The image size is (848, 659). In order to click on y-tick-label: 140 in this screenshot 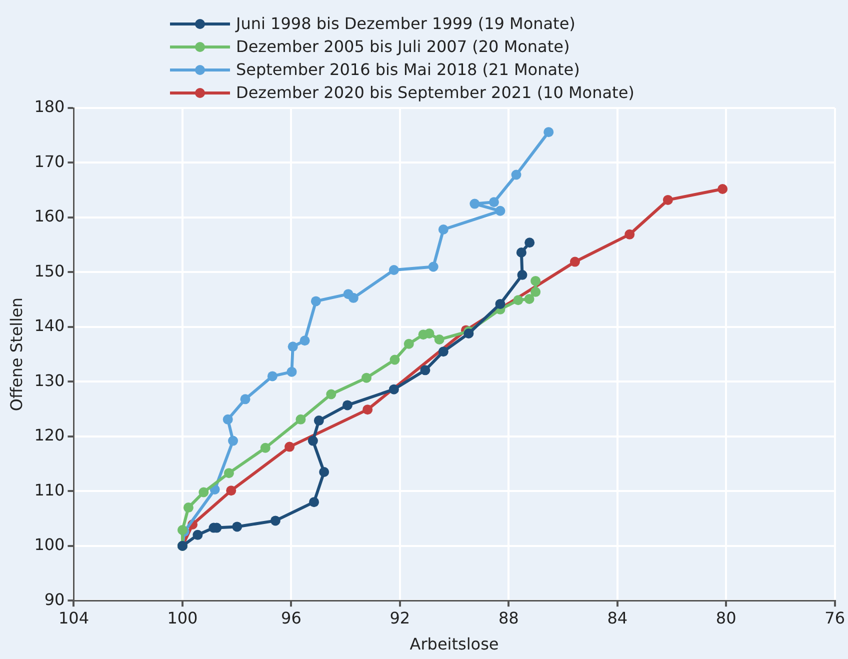, I will do `click(49, 326)`.